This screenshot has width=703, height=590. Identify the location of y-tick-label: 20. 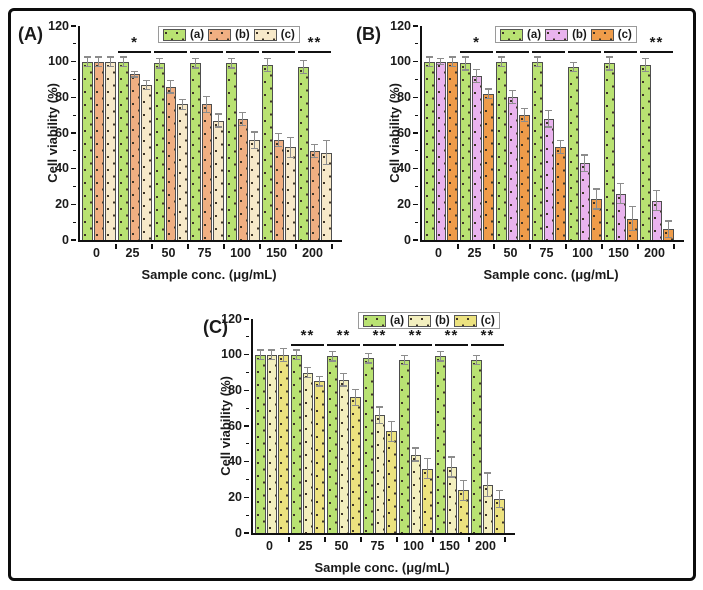
(404, 203).